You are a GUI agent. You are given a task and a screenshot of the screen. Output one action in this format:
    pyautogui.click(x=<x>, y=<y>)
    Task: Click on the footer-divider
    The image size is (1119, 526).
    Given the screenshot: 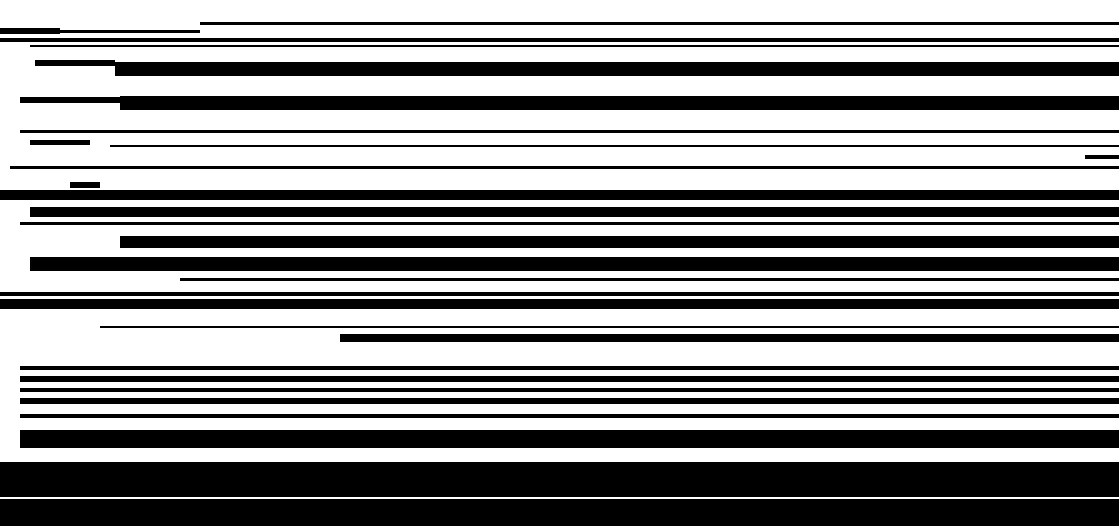 What is the action you would take?
    pyautogui.click(x=559, y=498)
    